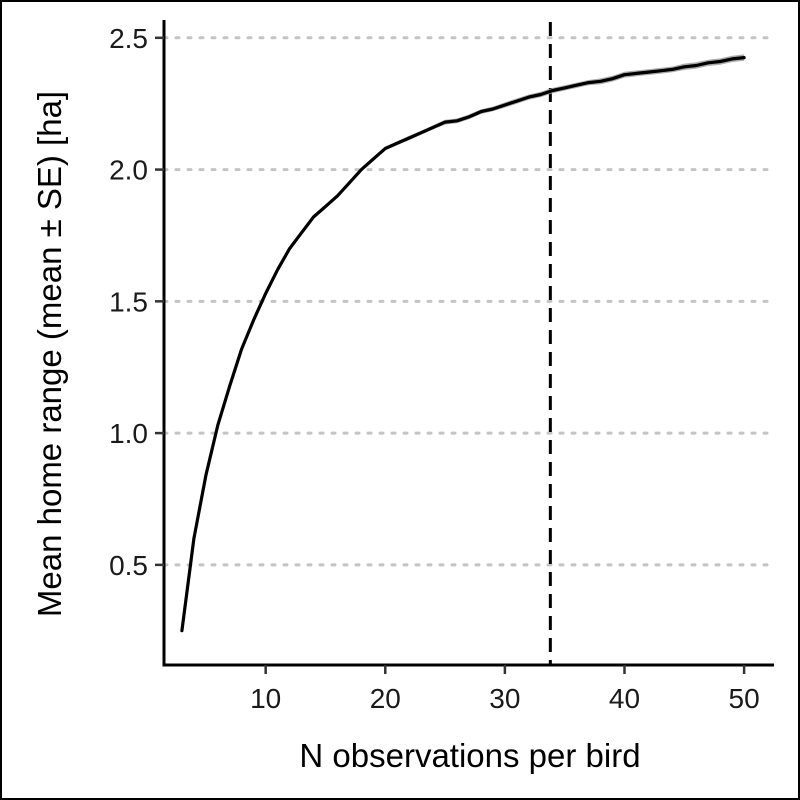 The width and height of the screenshot is (800, 800). I want to click on y-tick-label-3: 2.0, so click(128, 170).